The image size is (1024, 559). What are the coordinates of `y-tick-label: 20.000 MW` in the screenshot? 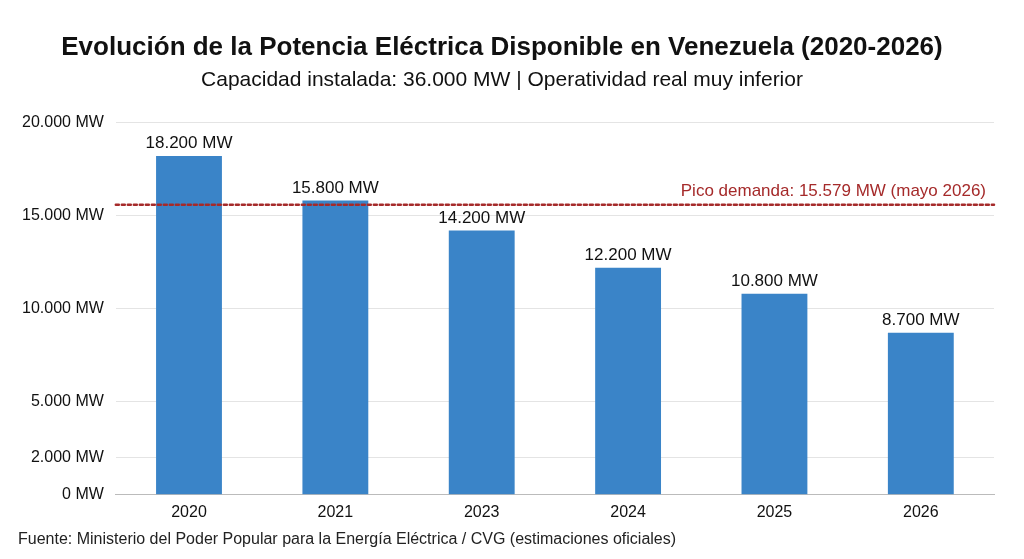 It's located at (63, 121).